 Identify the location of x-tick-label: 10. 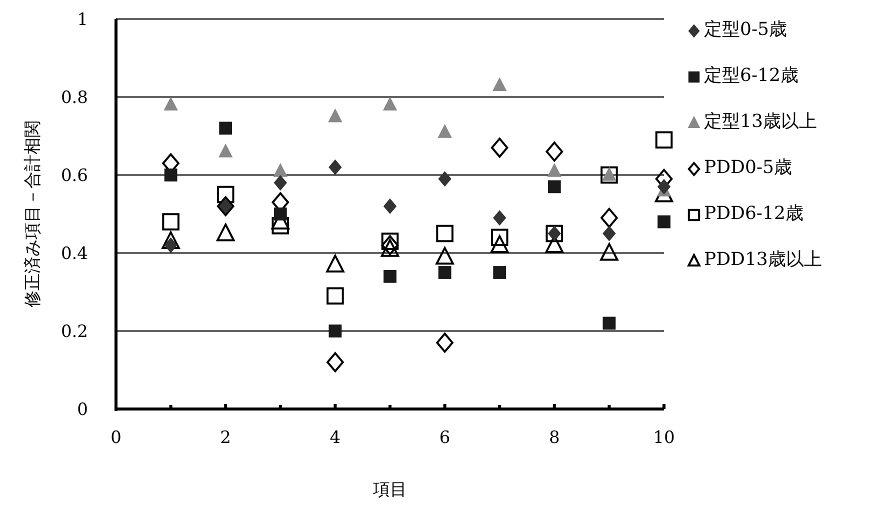
(664, 438).